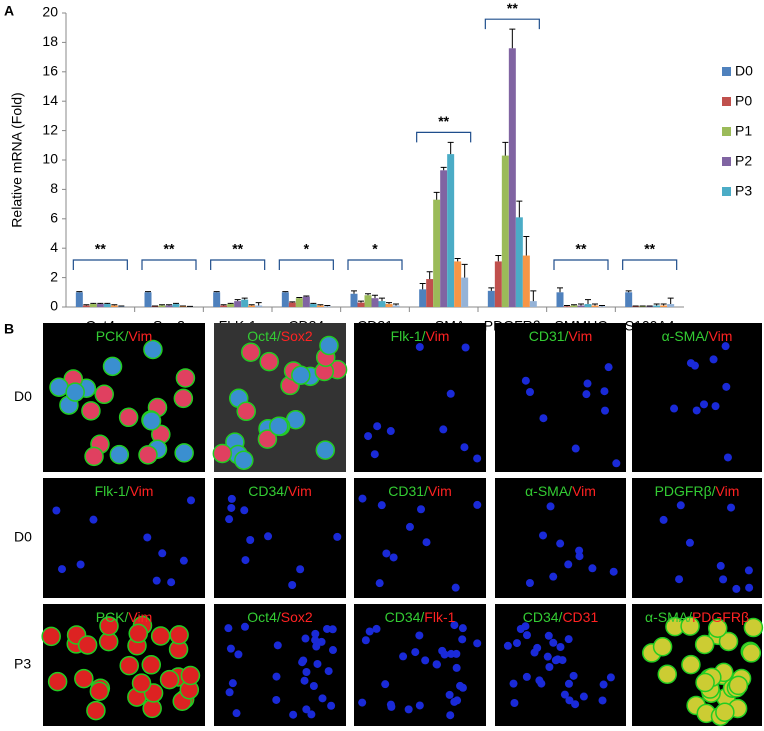 The image size is (764, 731). What do you see at coordinates (54, 247) in the screenshot?
I see `y-tick-label: 4` at bounding box center [54, 247].